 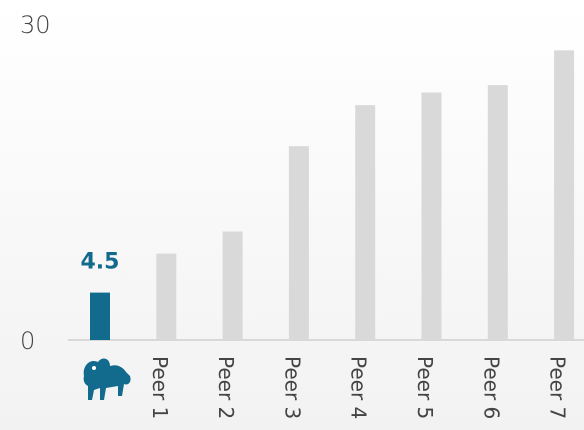 What do you see at coordinates (27, 341) in the screenshot?
I see `y-tick-label: 0` at bounding box center [27, 341].